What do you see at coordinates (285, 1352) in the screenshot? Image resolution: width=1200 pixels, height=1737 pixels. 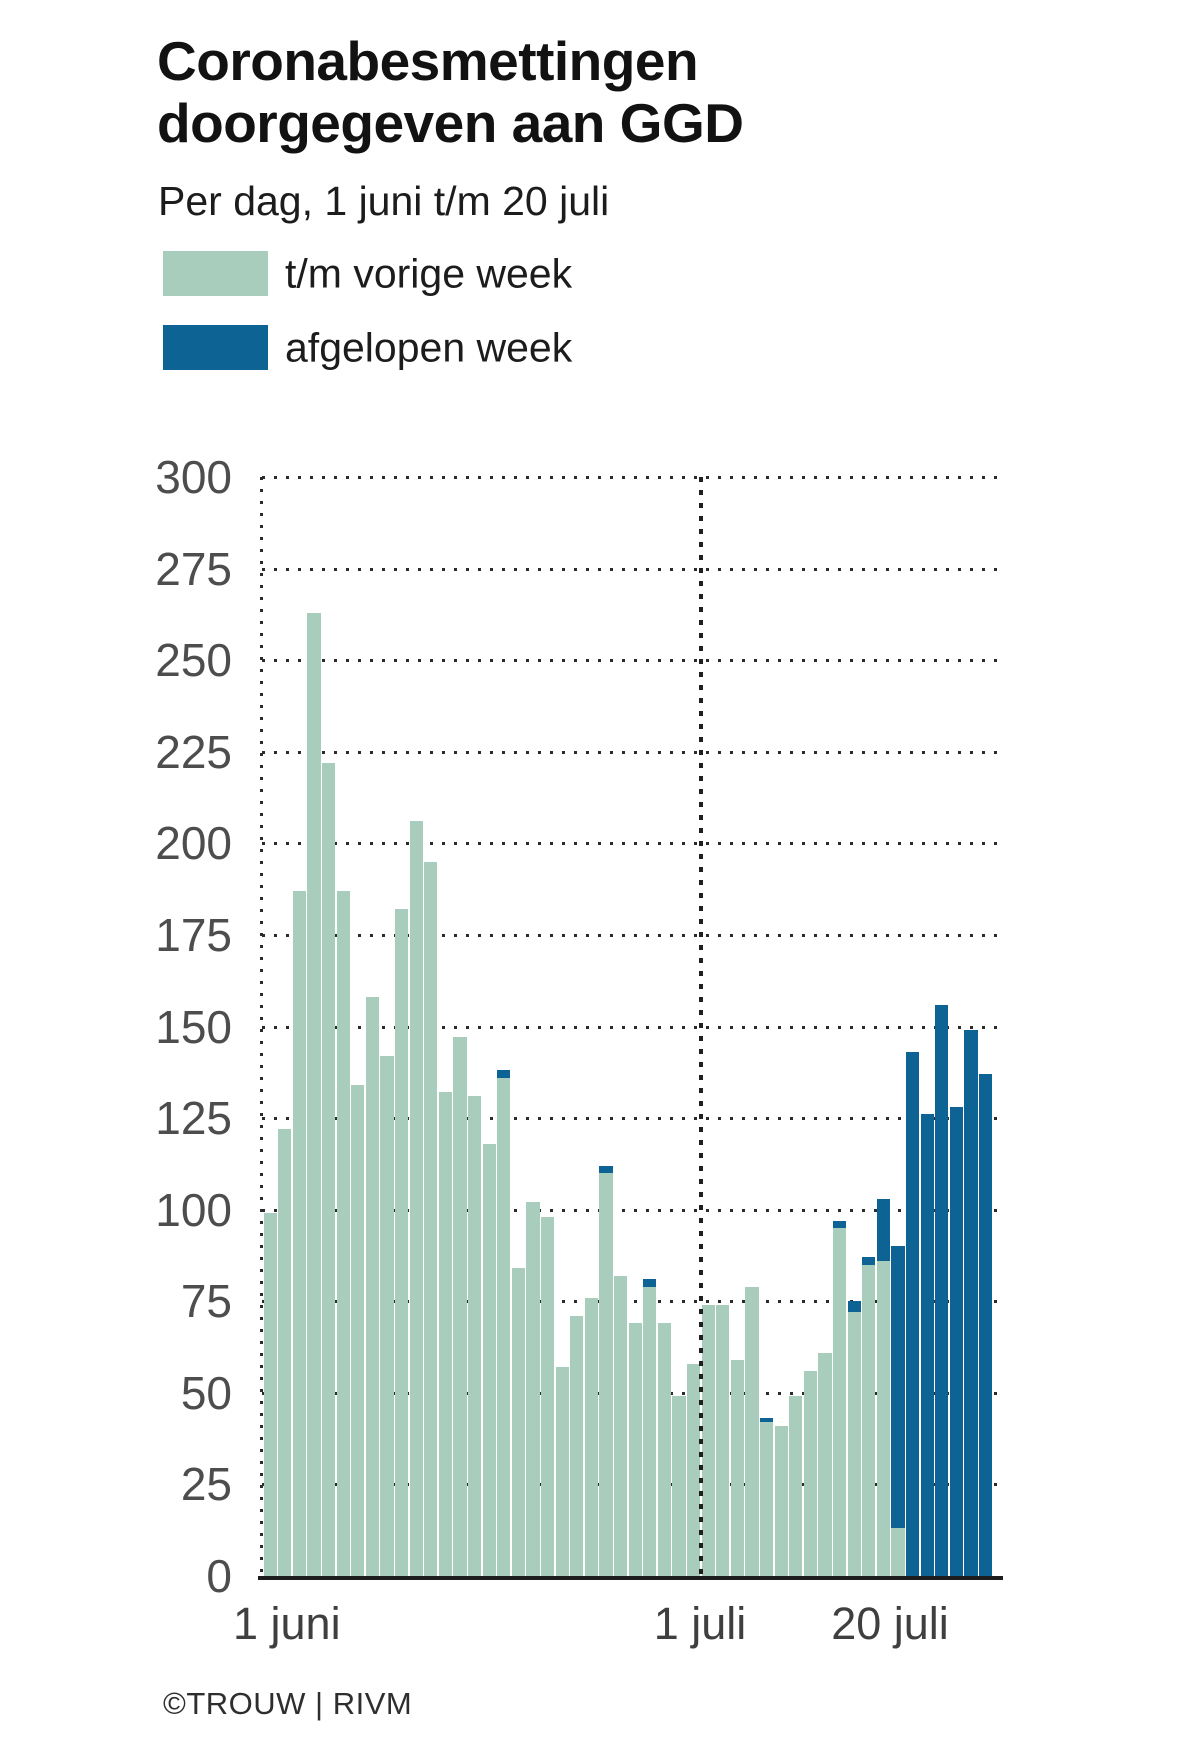 I see `bar-2-juni-green` at bounding box center [285, 1352].